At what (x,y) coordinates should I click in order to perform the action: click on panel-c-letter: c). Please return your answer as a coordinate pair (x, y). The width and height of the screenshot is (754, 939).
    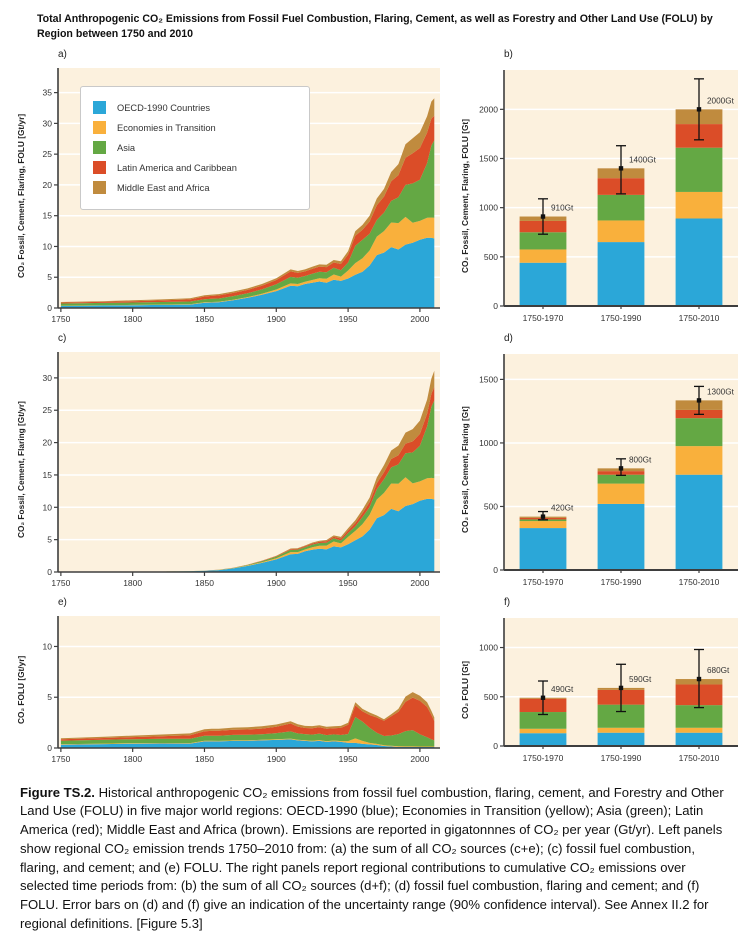
    Looking at the image, I should click on (62, 338).